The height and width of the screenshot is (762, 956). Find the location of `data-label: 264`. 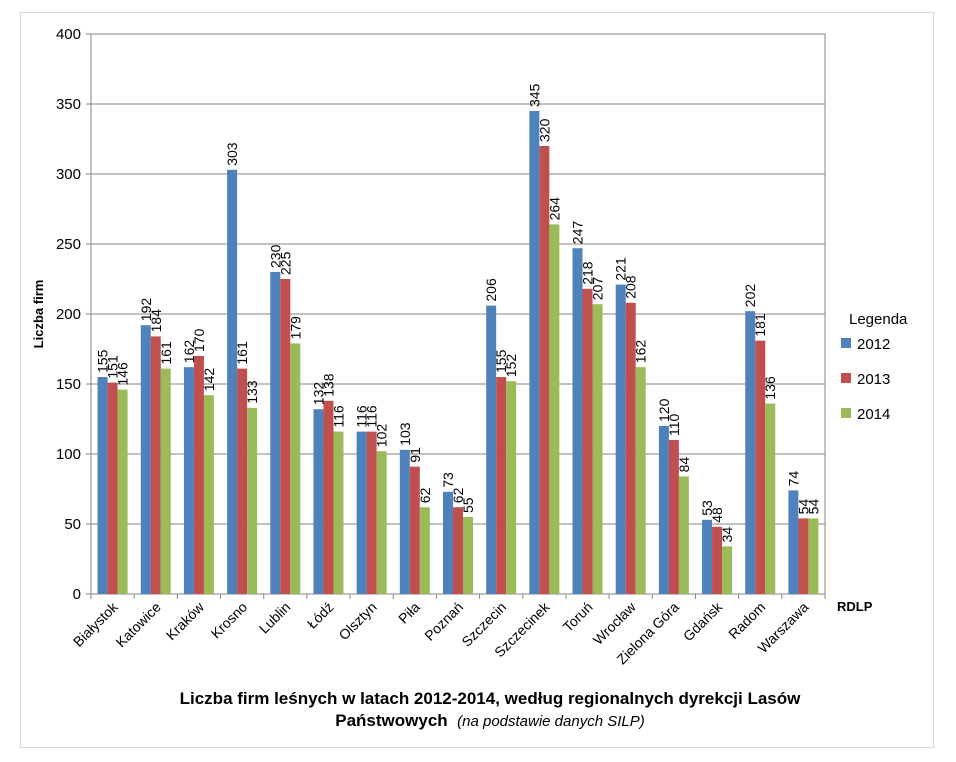

data-label: 264 is located at coordinates (554, 209).